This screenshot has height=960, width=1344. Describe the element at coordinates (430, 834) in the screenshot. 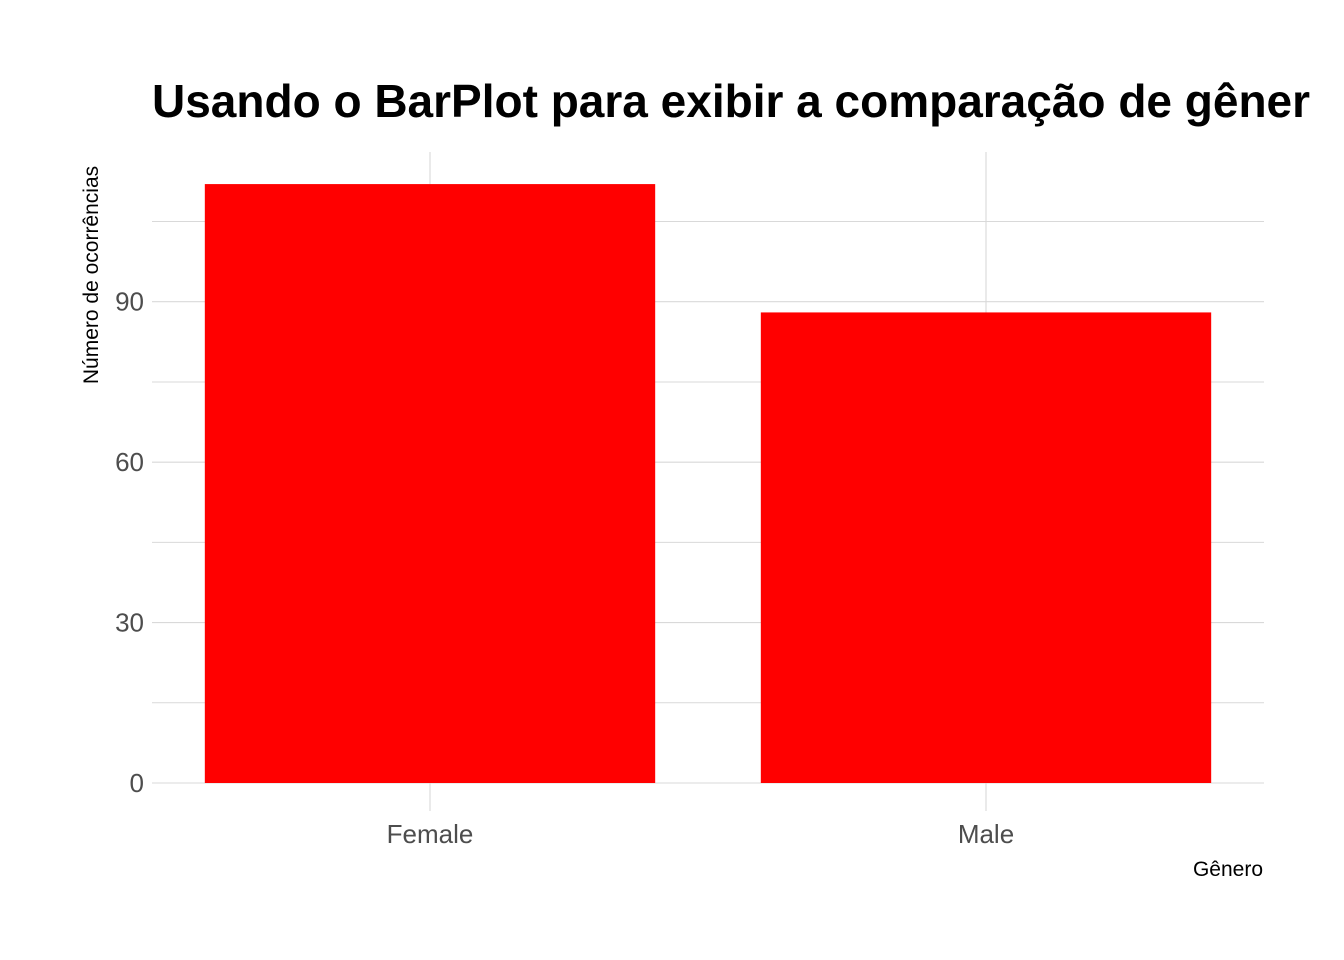

I see `x-tick-label: Female` at that location.